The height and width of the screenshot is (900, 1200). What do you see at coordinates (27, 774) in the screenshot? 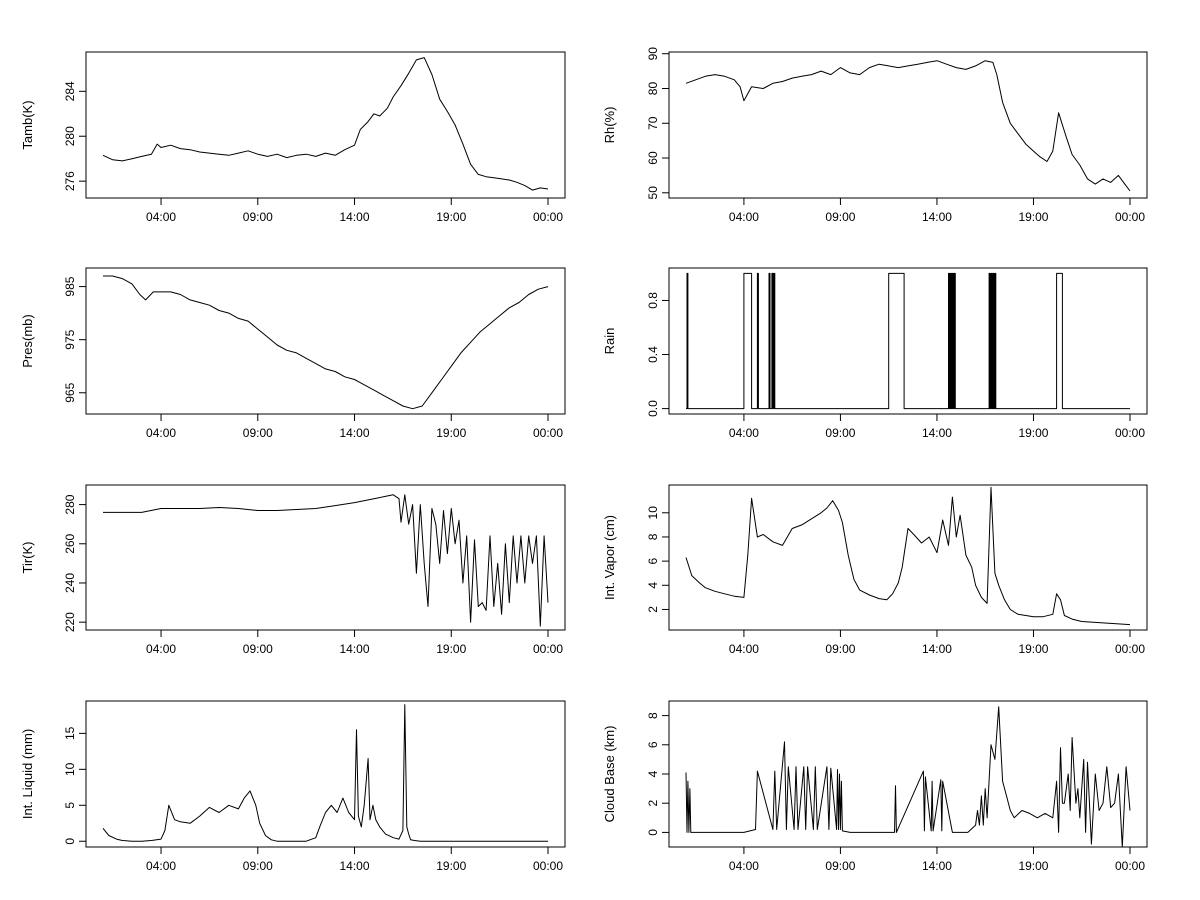
I see `y-axis-label: Int. Liquid (mm)` at bounding box center [27, 774].